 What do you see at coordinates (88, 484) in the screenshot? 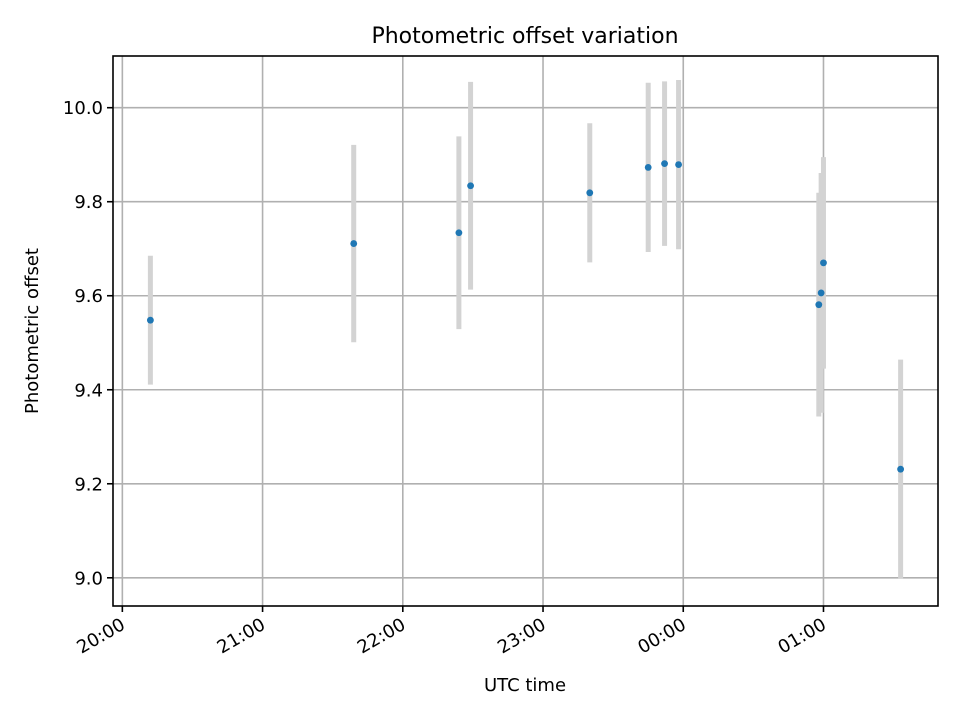
I see `y-tick-label: 9.2` at bounding box center [88, 484].